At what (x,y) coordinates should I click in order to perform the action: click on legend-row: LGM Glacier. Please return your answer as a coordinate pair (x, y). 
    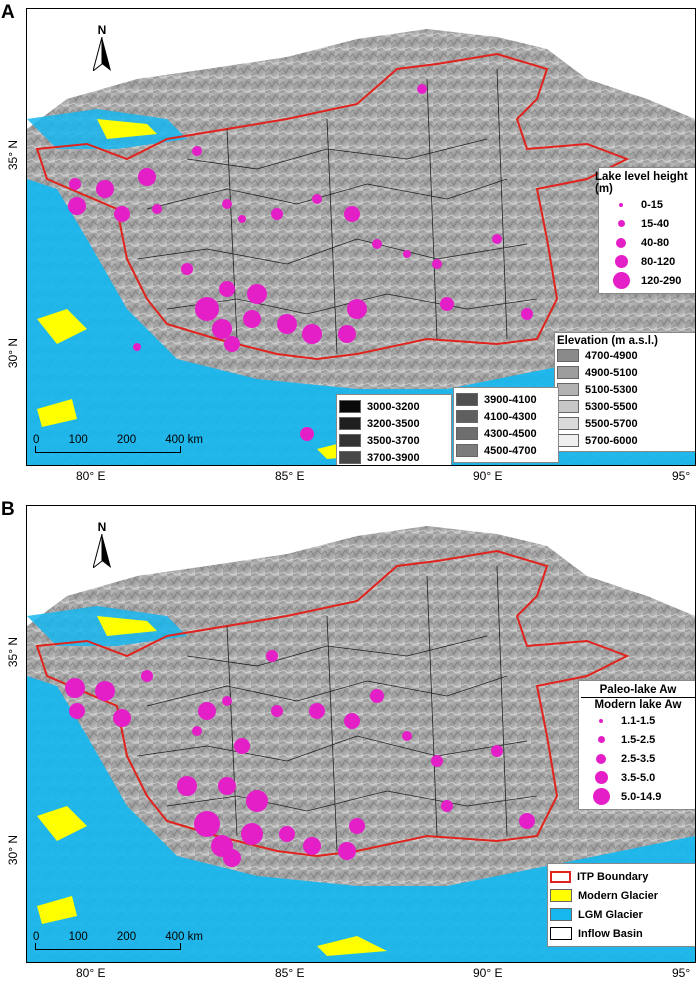
    Looking at the image, I should click on (622, 914).